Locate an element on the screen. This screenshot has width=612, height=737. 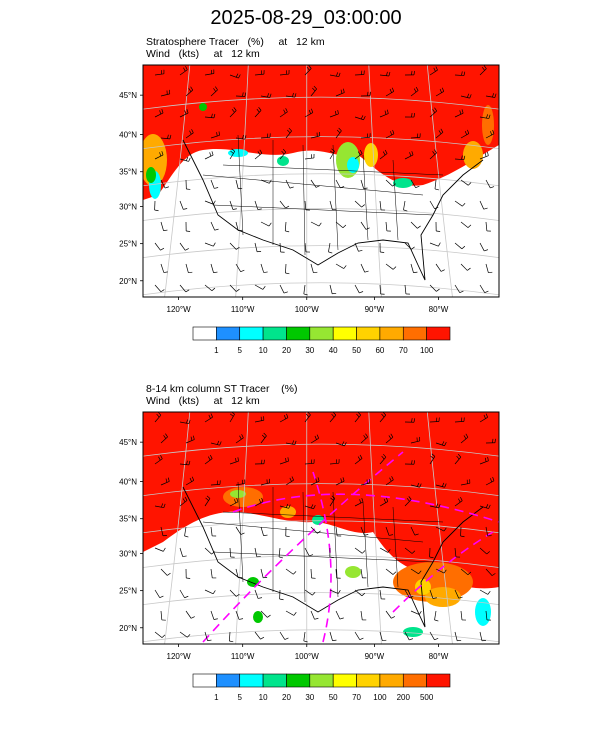
y-tick-label: 25°N is located at coordinates (128, 244).